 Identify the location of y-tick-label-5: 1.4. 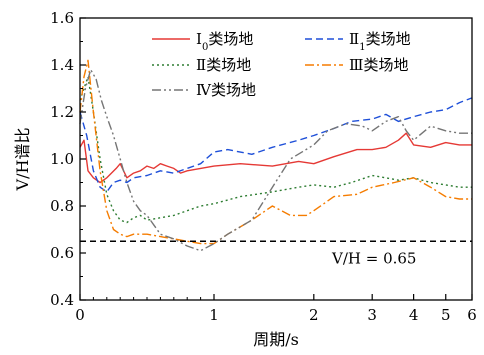
(62, 65).